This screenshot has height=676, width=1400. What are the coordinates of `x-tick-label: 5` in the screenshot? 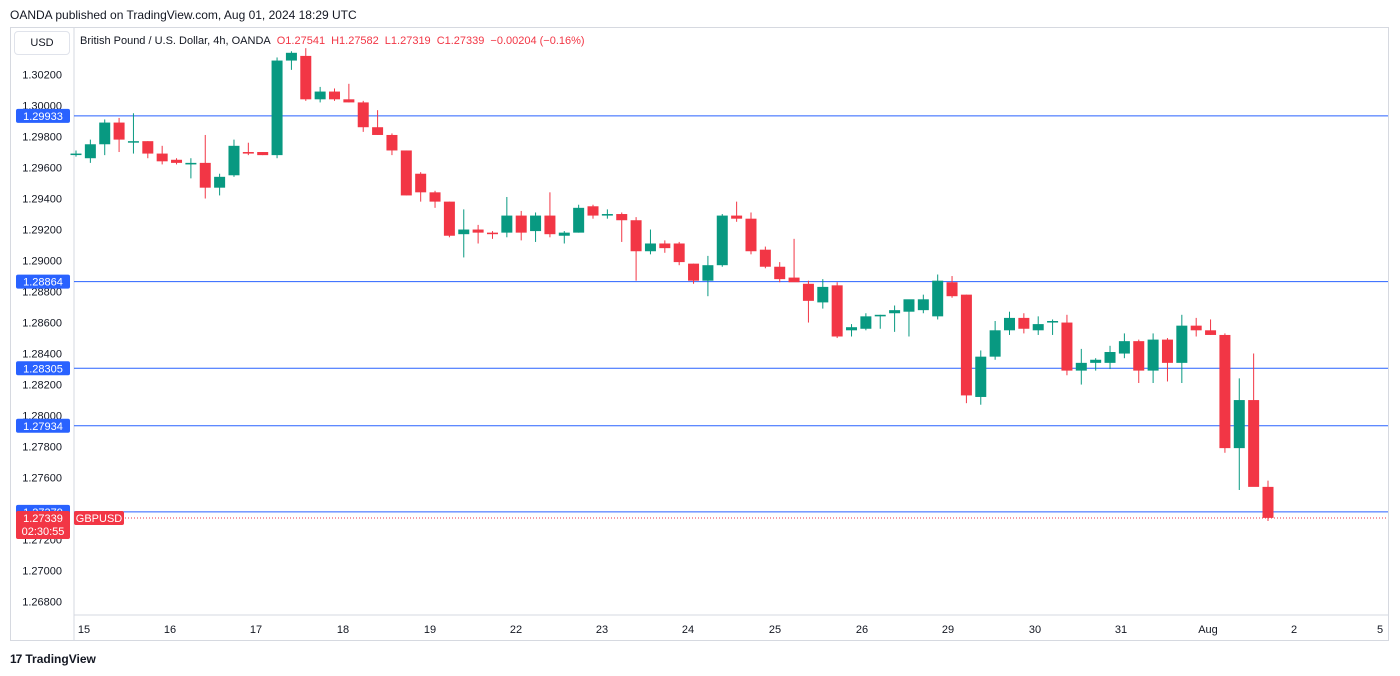 It's located at (1380, 630).